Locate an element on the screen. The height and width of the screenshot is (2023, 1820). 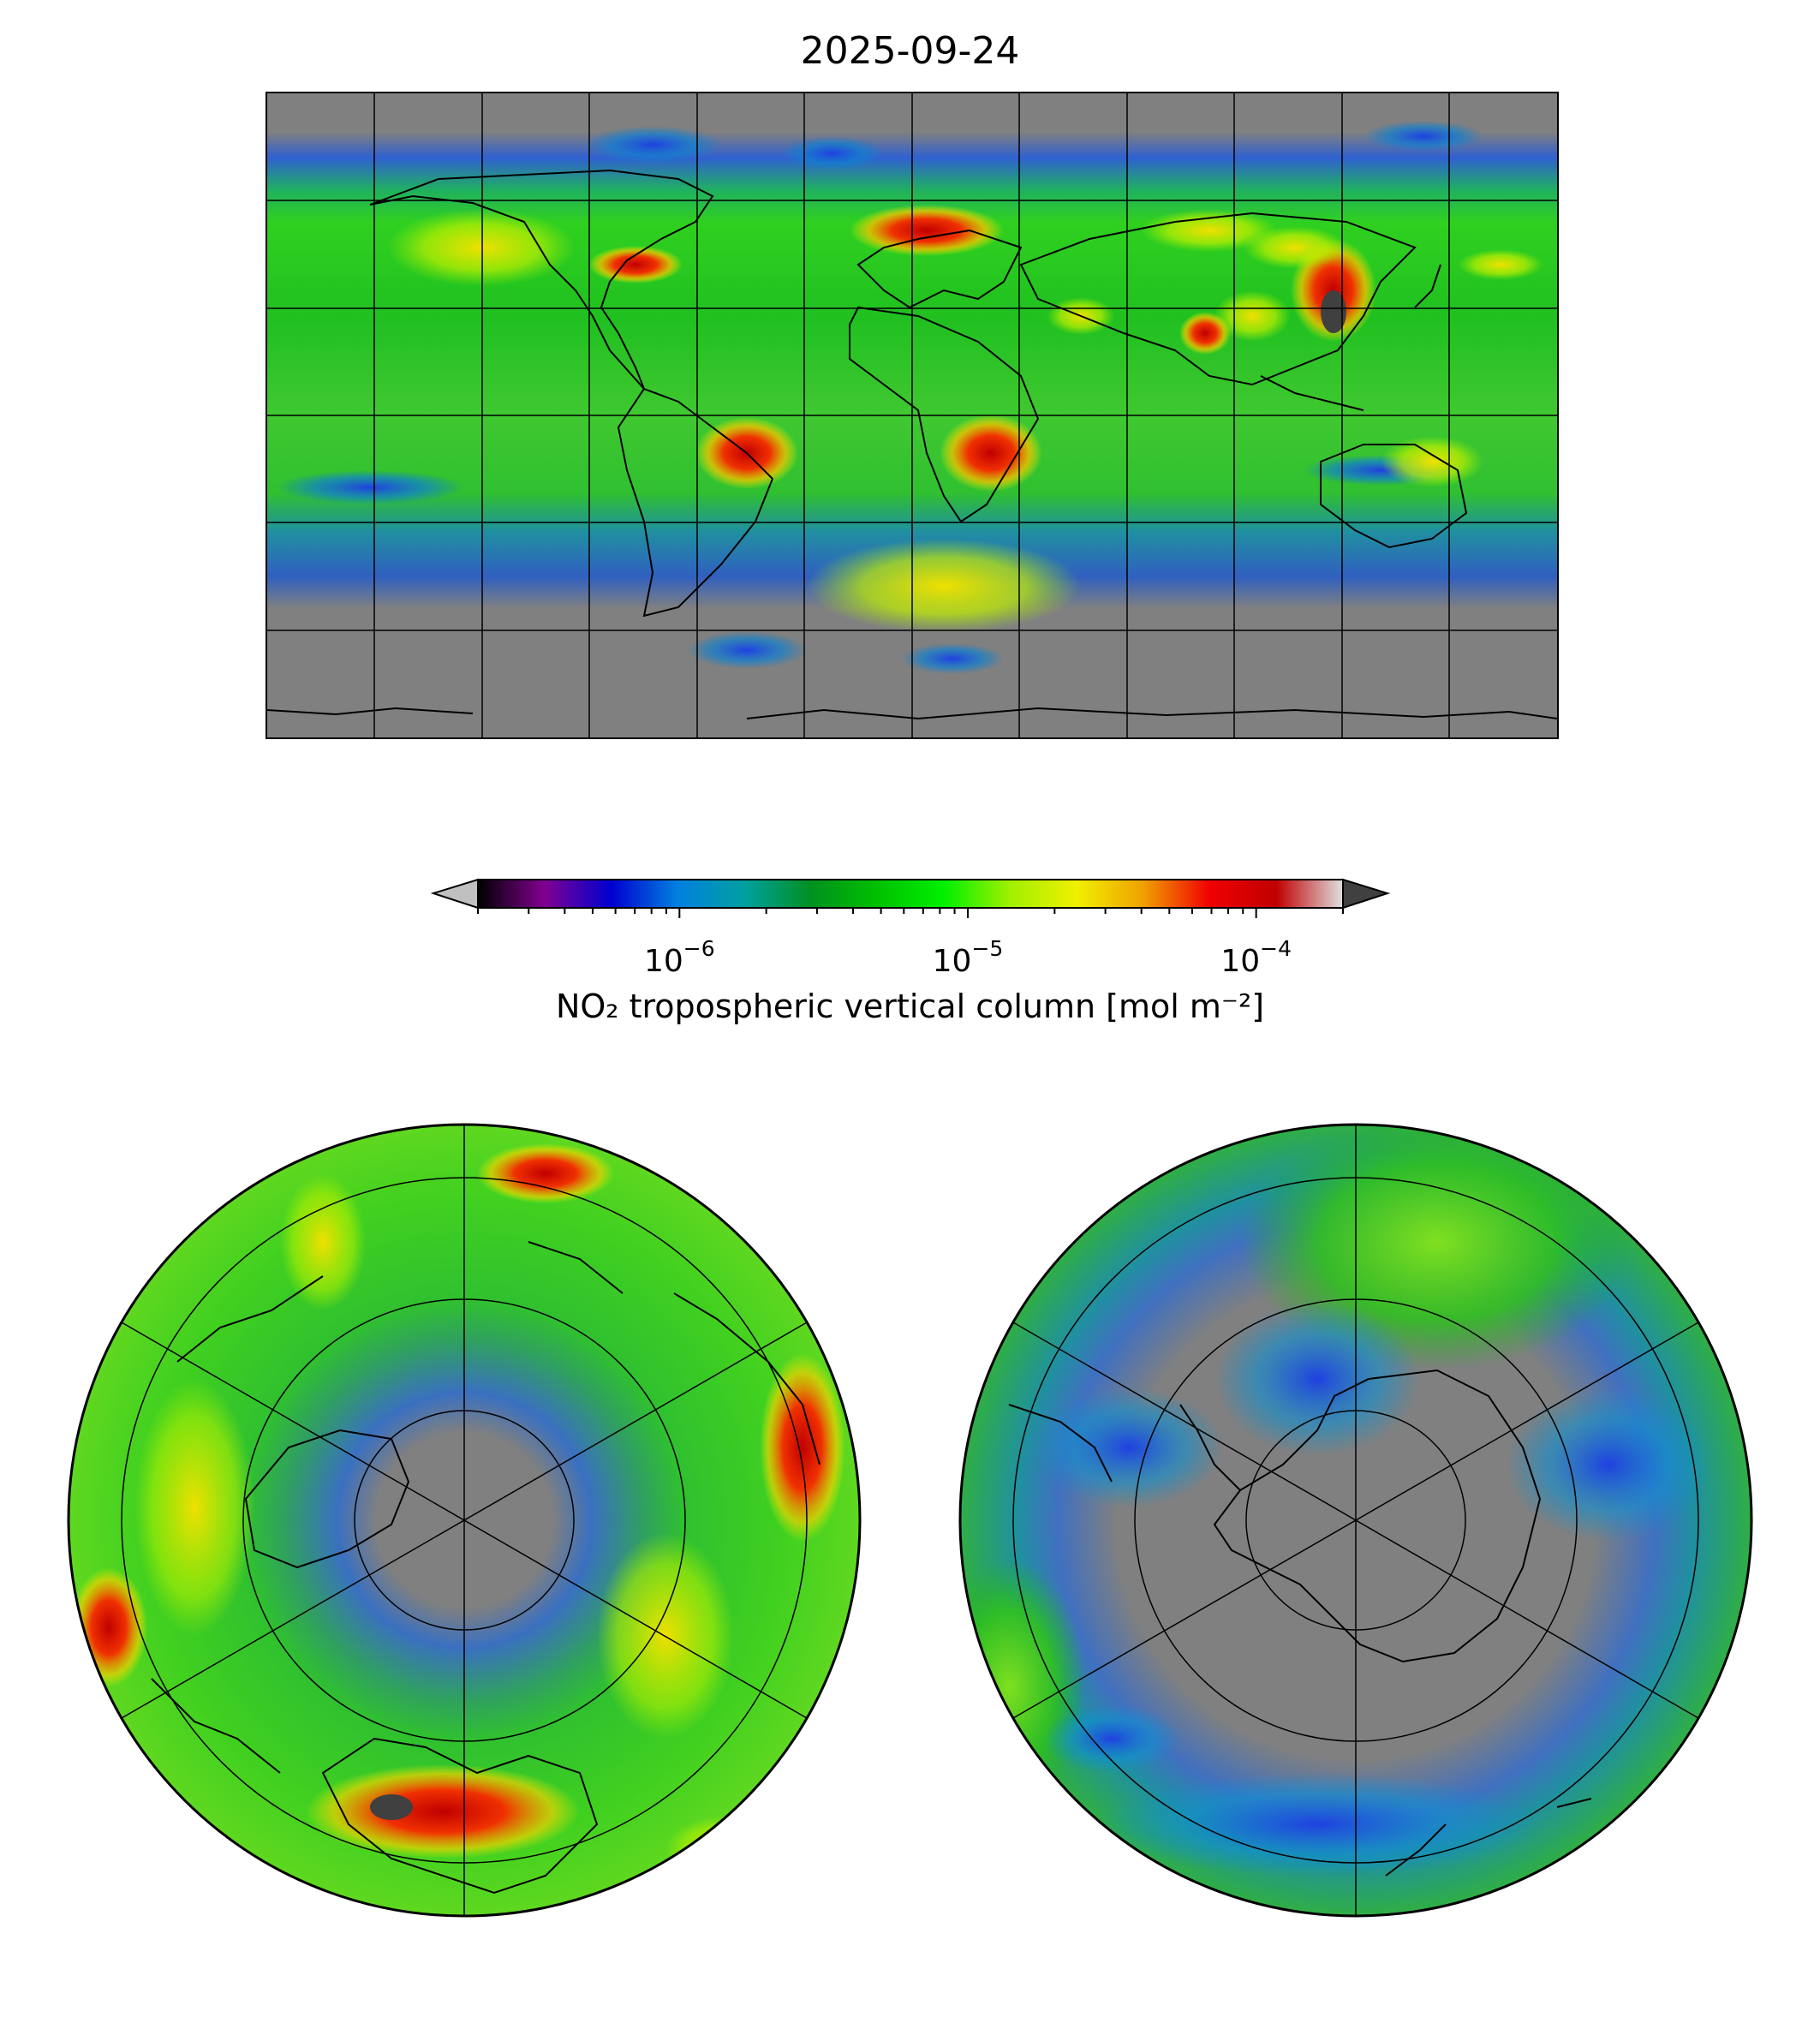
colorbar-ticks is located at coordinates (911, 913).